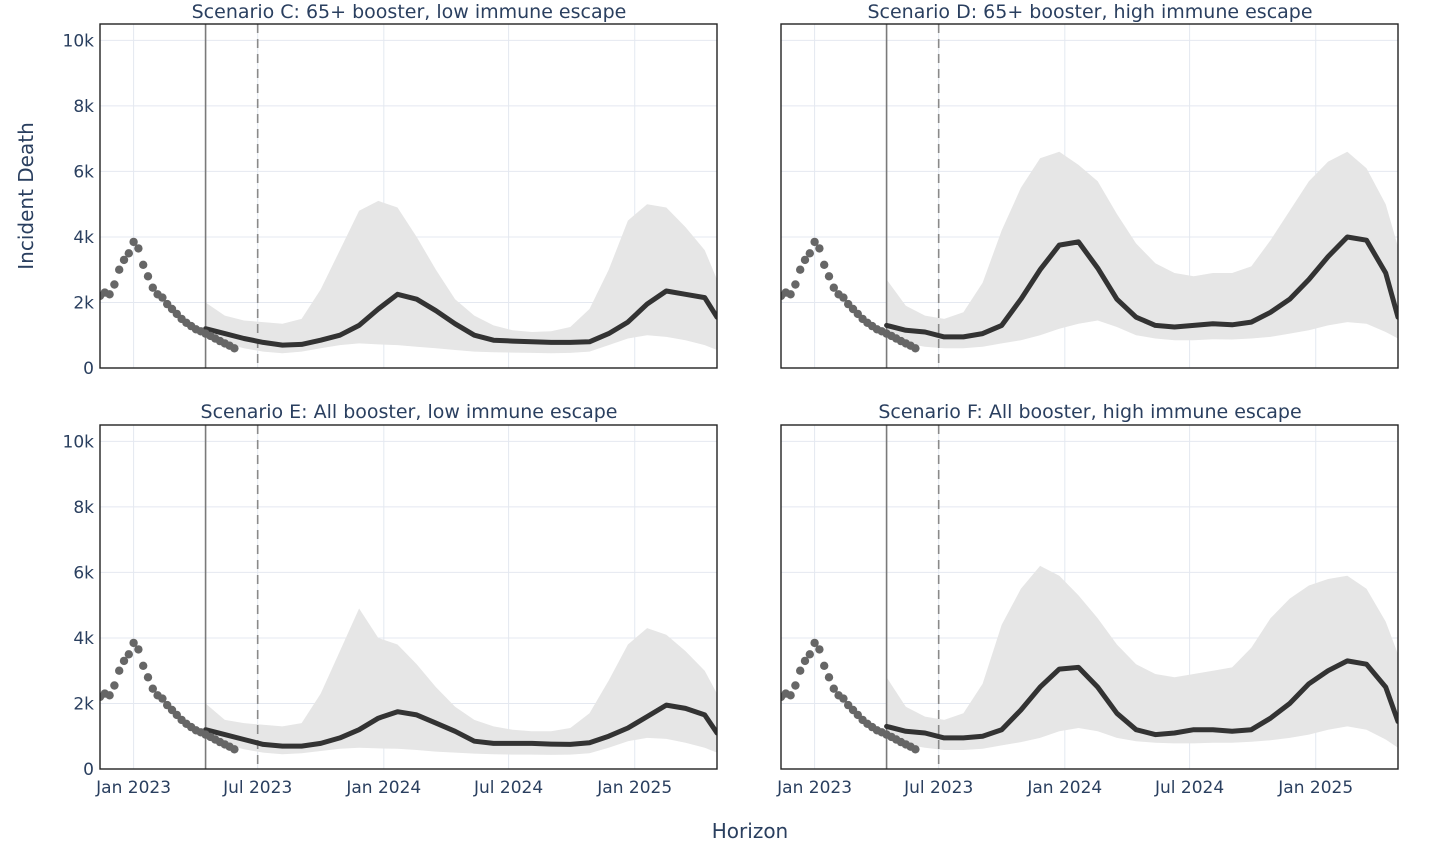 This screenshot has width=1456, height=866. What do you see at coordinates (750, 831) in the screenshot?
I see `x-axis-title: Horizon` at bounding box center [750, 831].